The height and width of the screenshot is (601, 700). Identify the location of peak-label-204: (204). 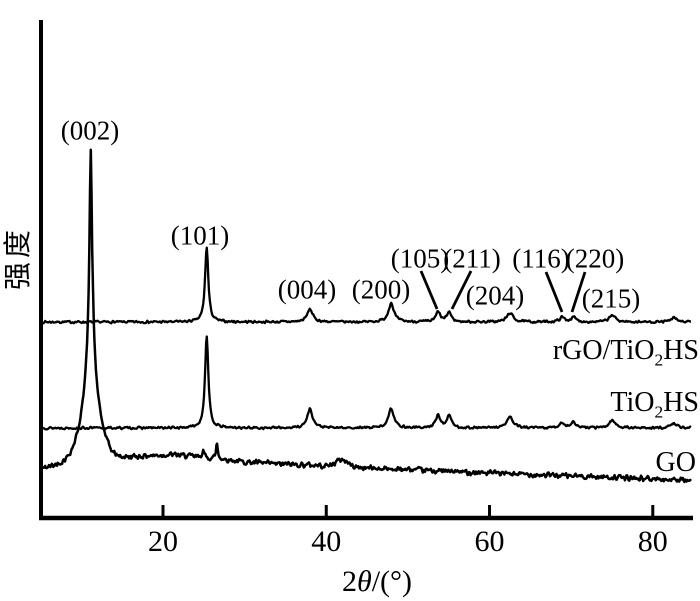
(495, 295).